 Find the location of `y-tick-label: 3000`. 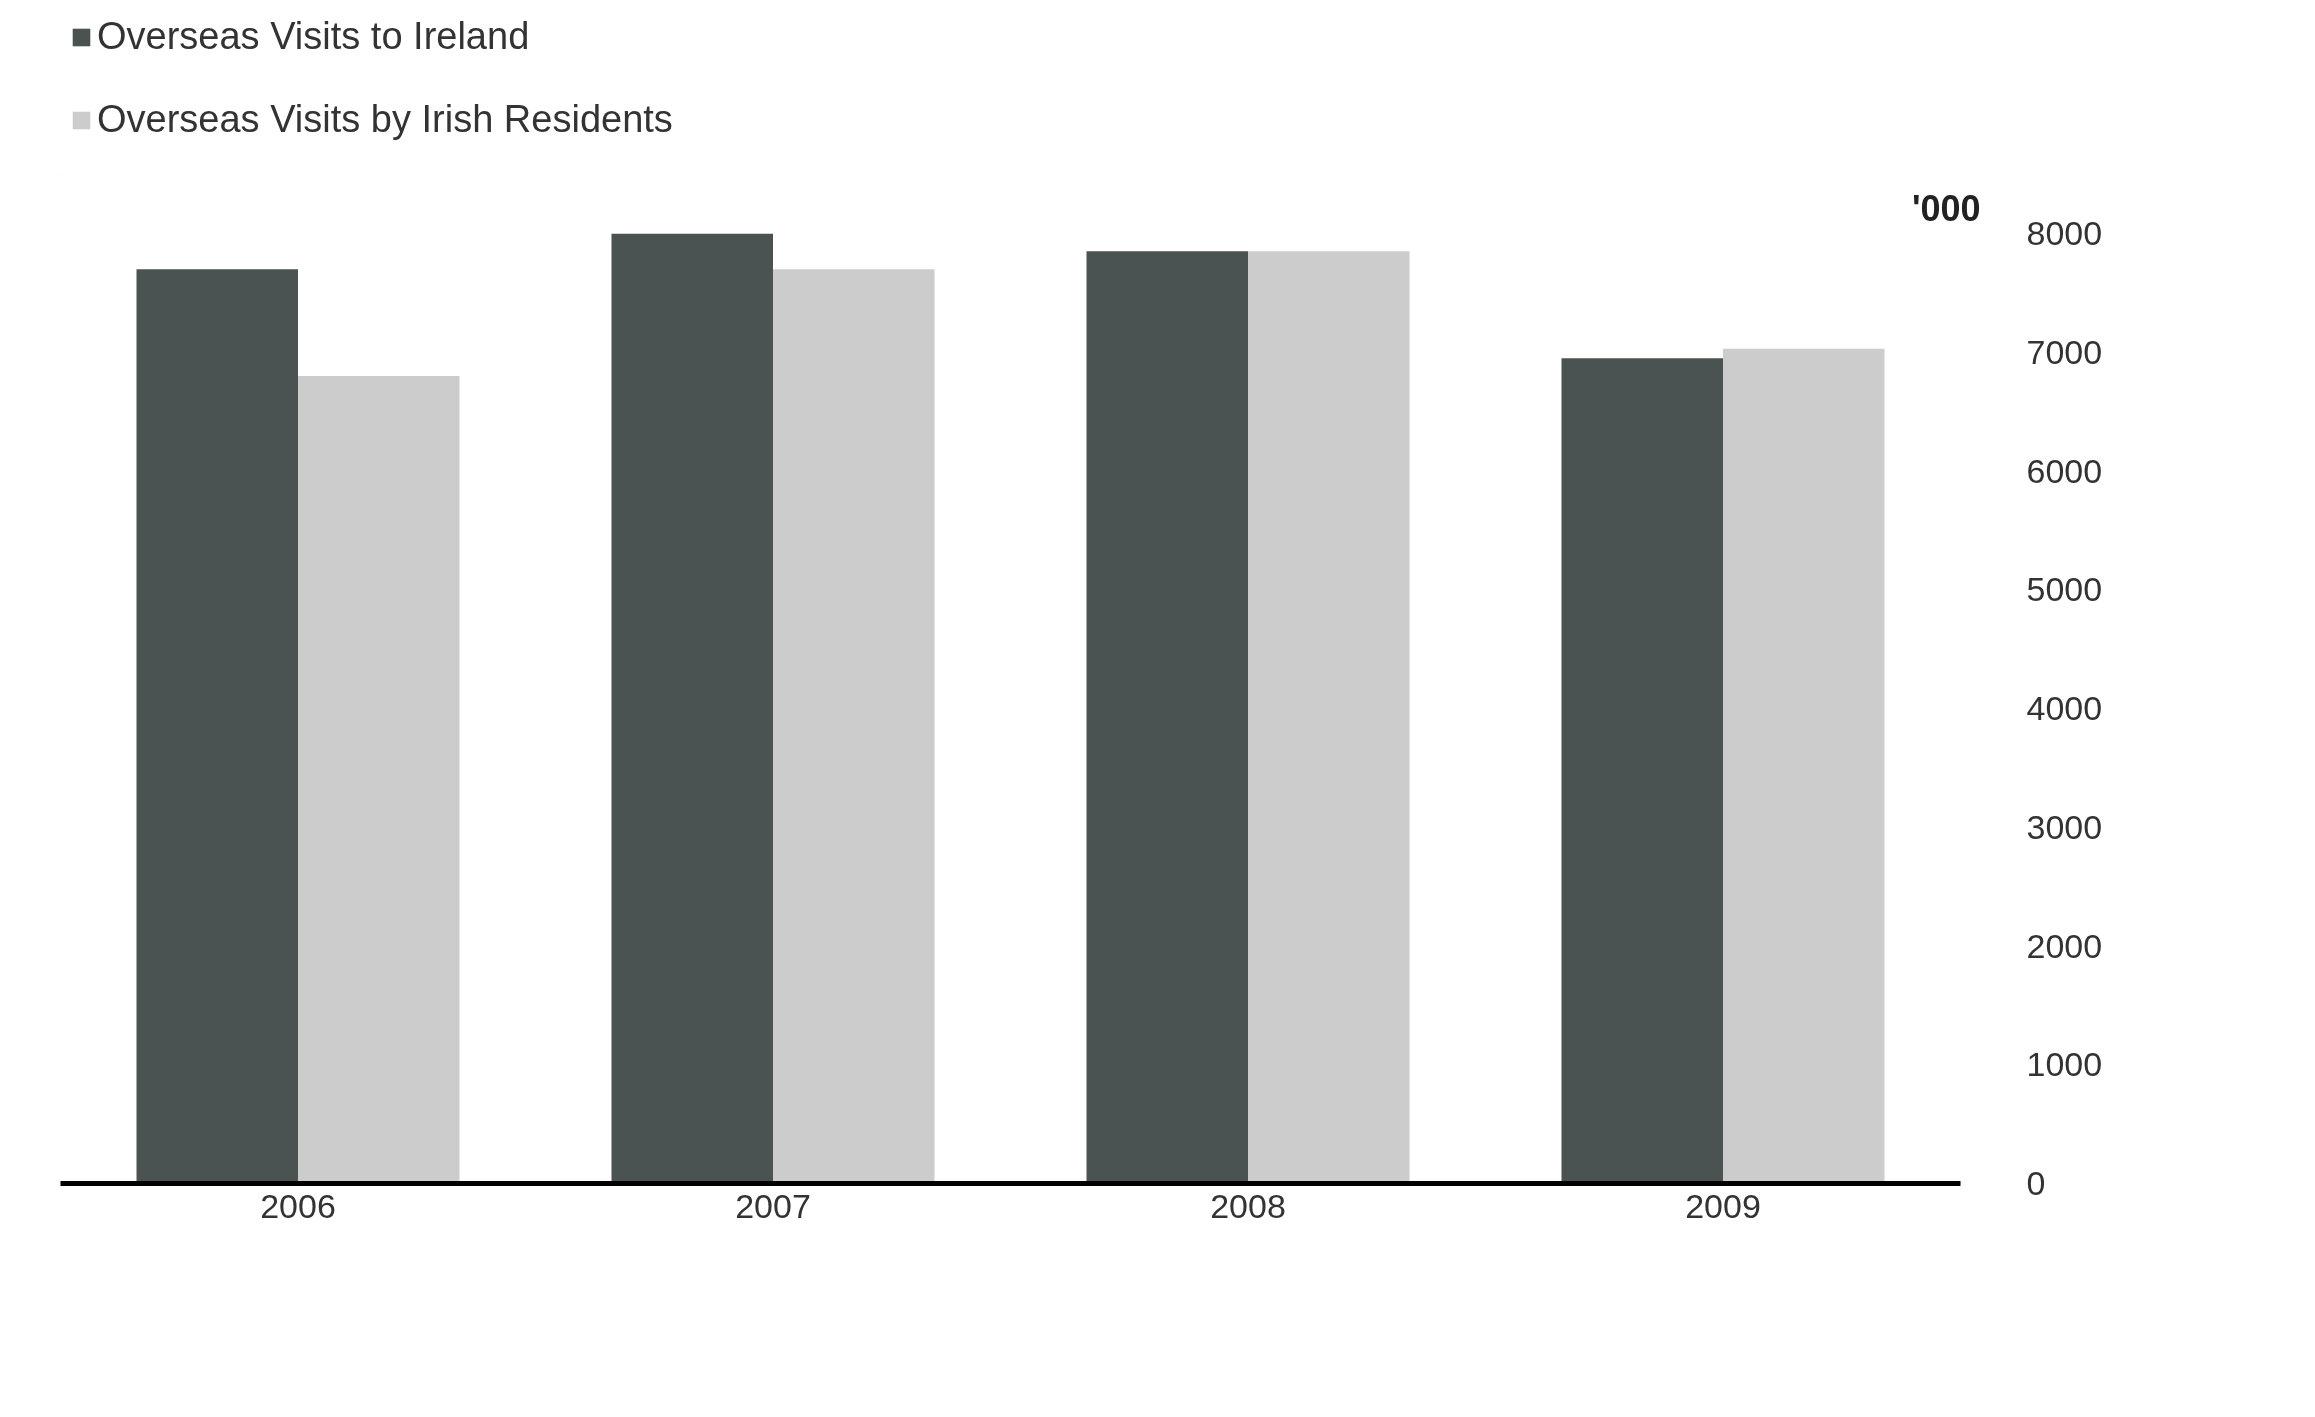

y-tick-label: 3000 is located at coordinates (2064, 826).